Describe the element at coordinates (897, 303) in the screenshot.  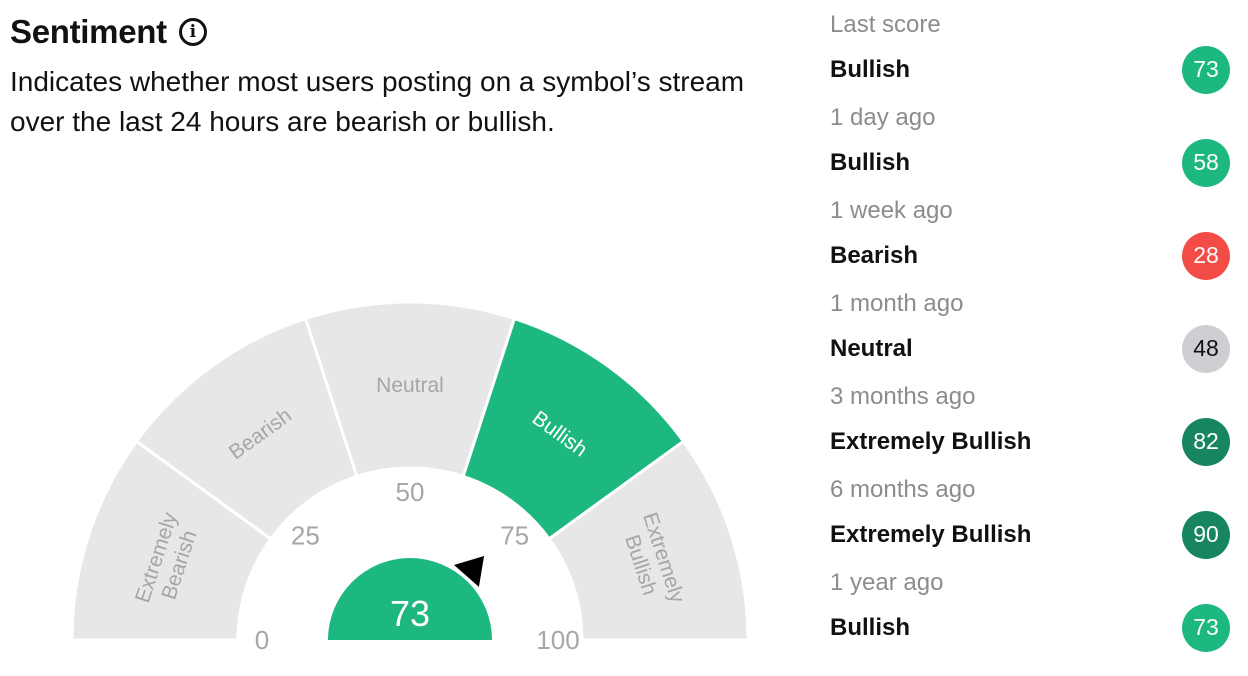
I see `history-period: 1 month ago` at that location.